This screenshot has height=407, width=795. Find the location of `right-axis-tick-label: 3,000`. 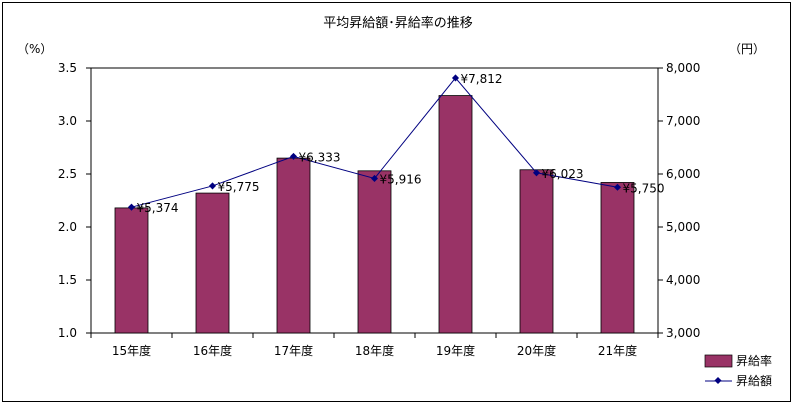

right-axis-tick-label: 3,000 is located at coordinates (683, 333).